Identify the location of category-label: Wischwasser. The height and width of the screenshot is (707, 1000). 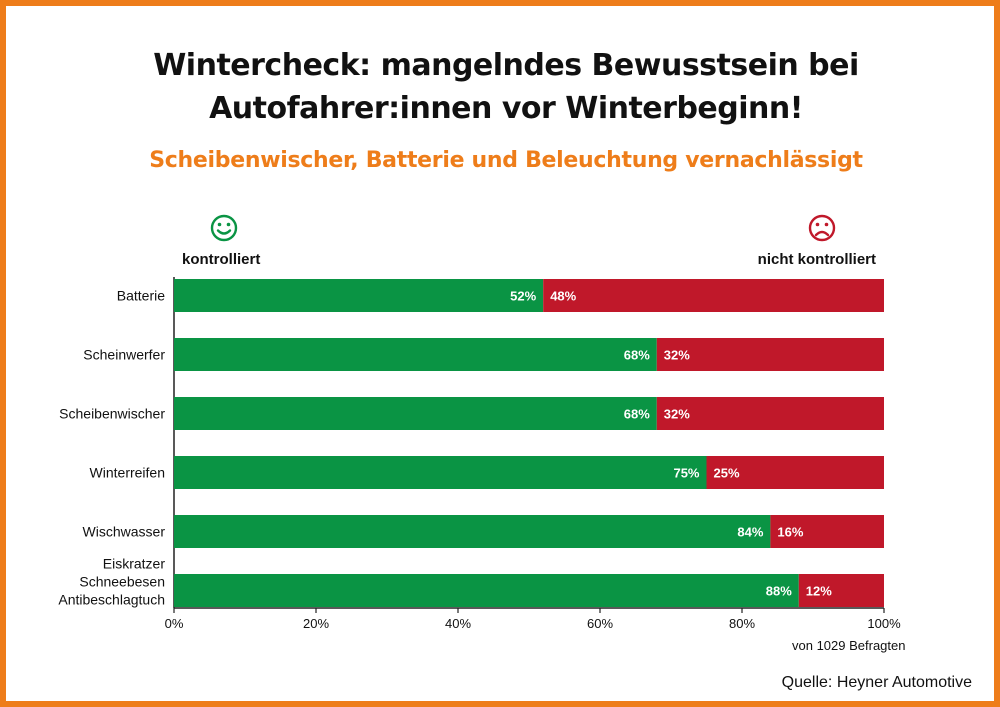
(124, 532).